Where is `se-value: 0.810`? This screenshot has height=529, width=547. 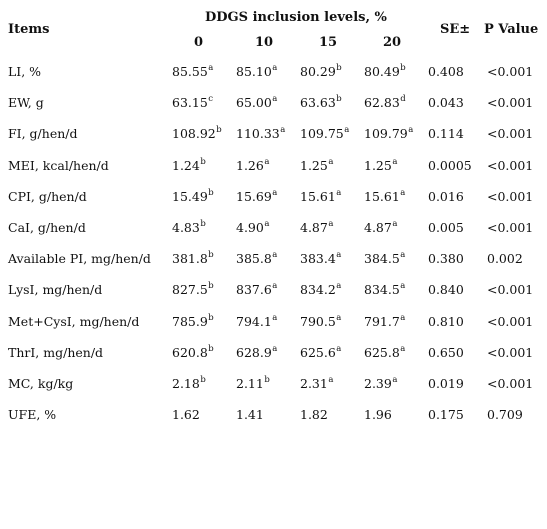
se-value: 0.810 is located at coordinates (446, 321).